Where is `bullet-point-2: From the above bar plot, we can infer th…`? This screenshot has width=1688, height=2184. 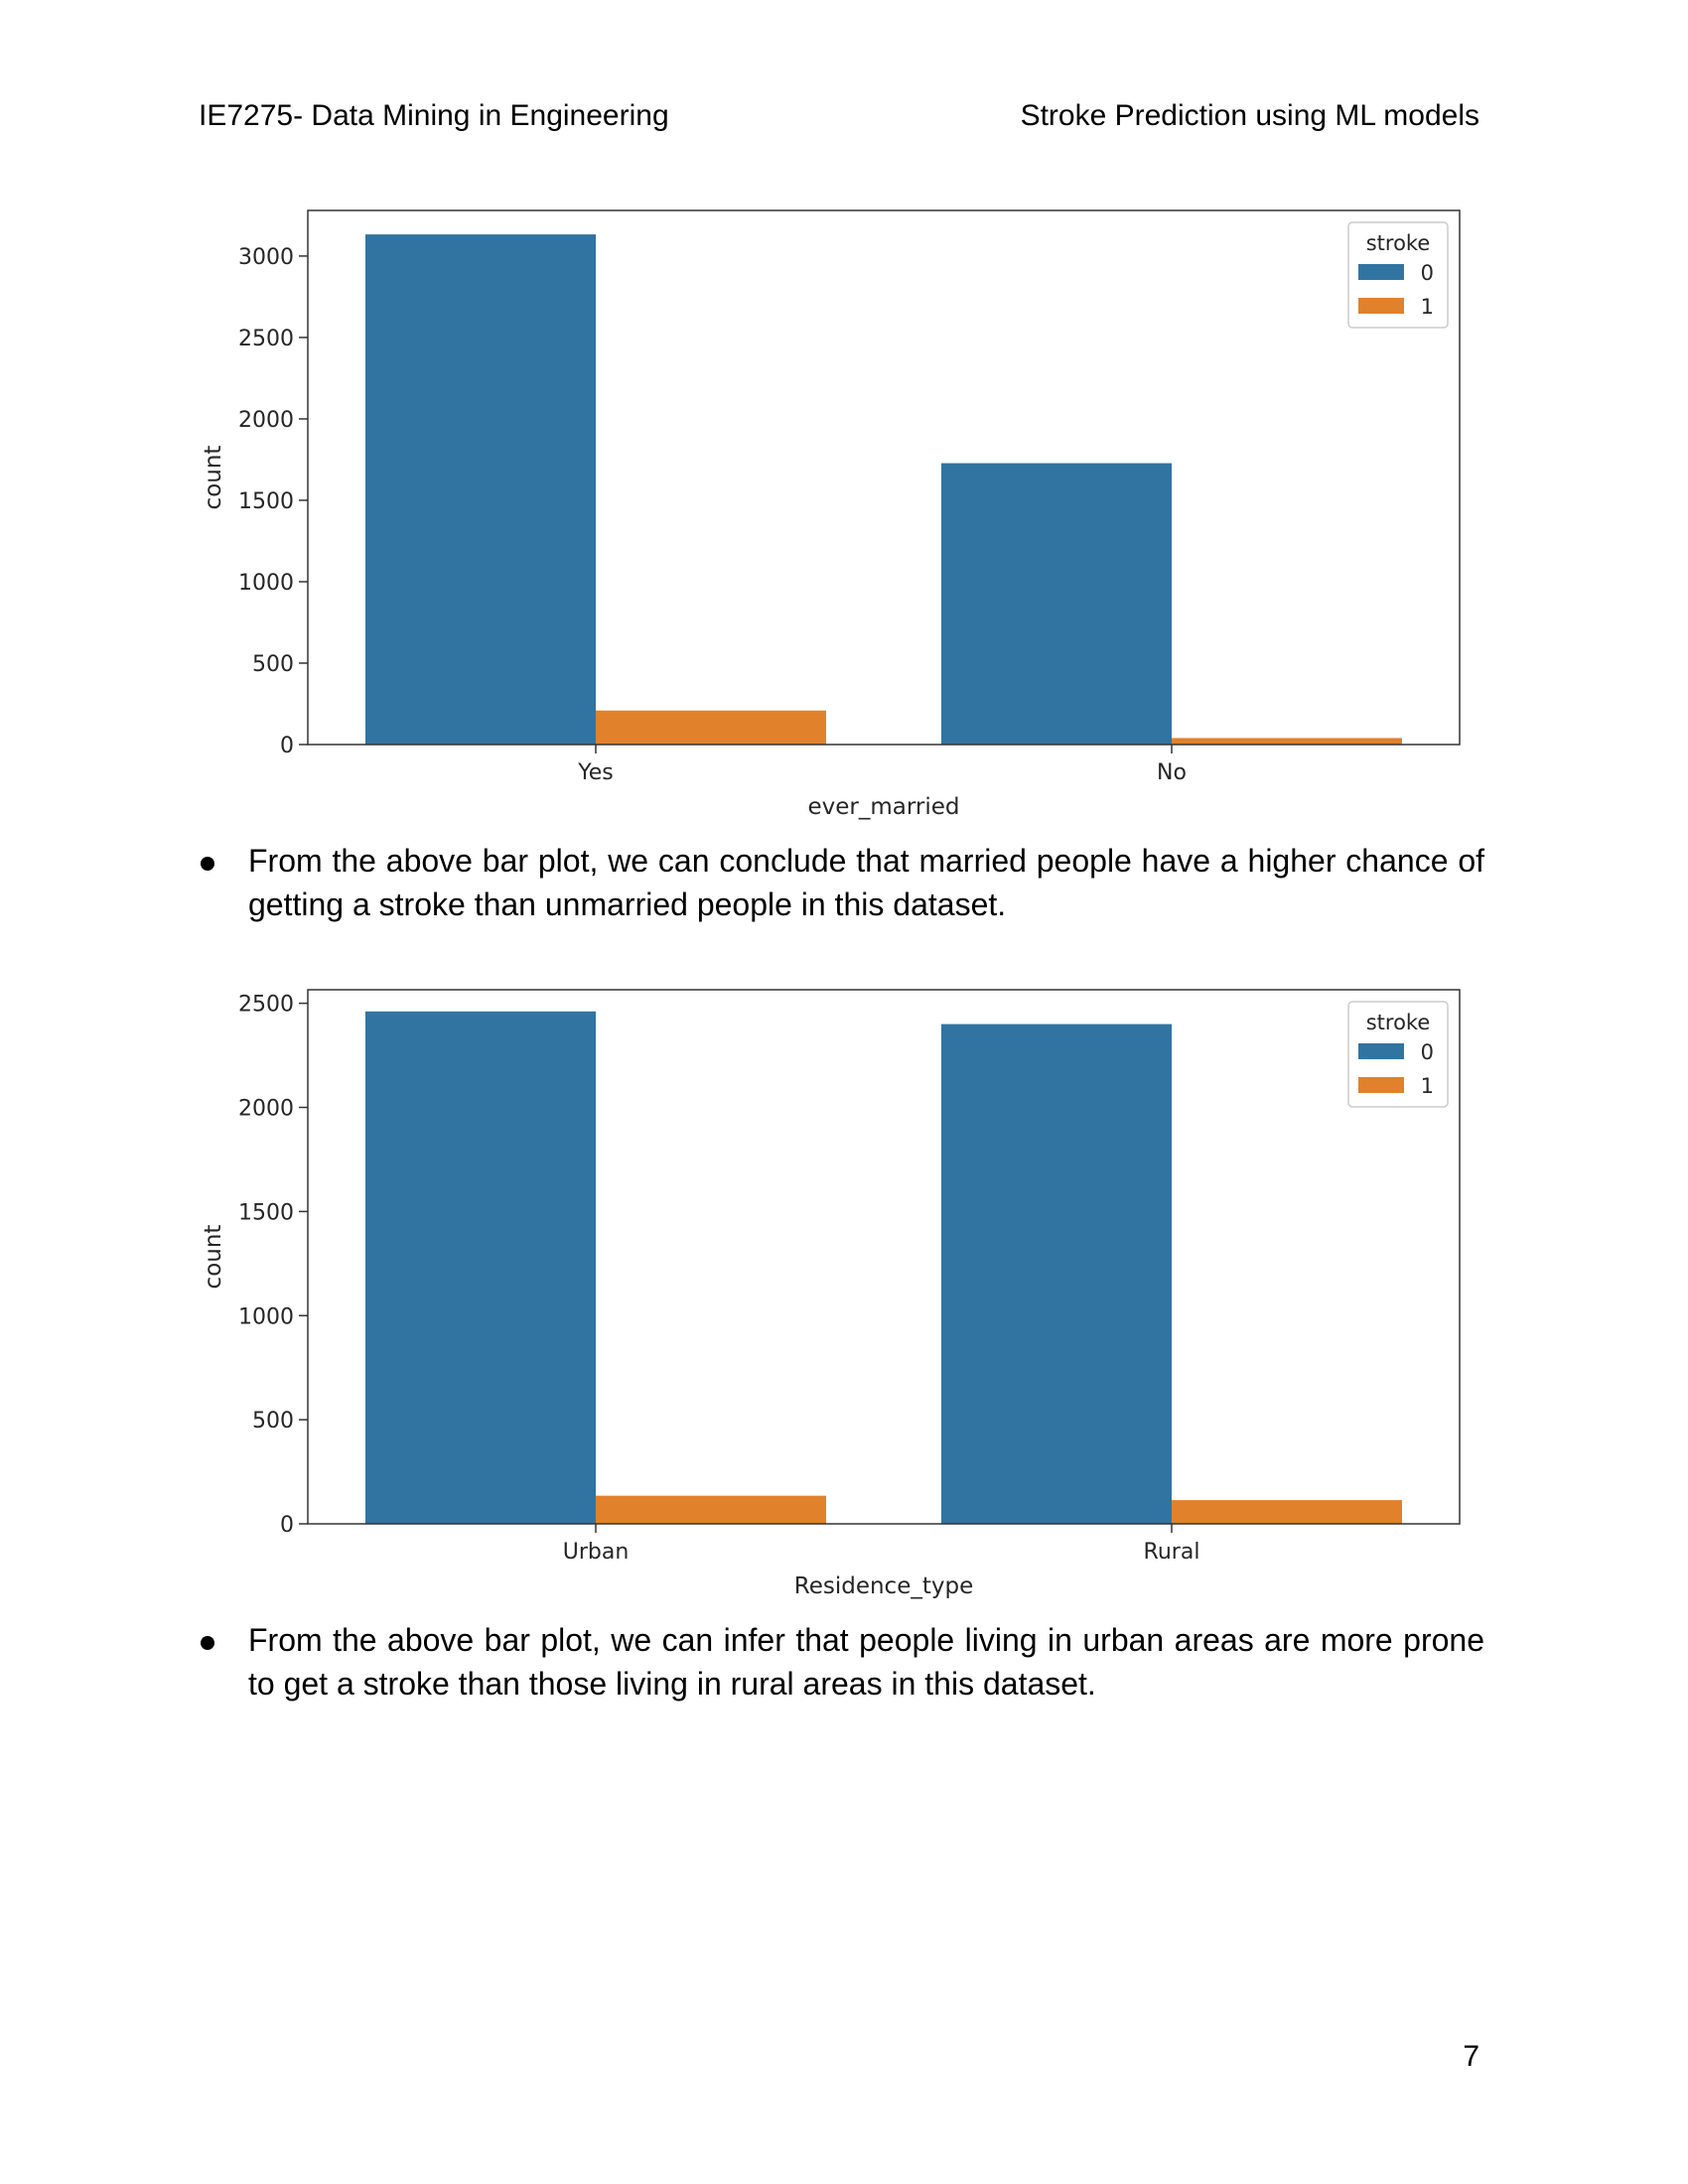
bullet-point-2: From the above bar plot, we can infer th… is located at coordinates (842, 1662).